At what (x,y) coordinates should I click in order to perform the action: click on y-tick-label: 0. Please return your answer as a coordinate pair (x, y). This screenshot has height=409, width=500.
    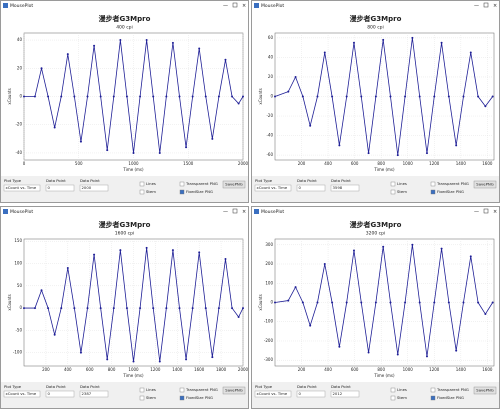
    Looking at the image, I should click on (20, 307).